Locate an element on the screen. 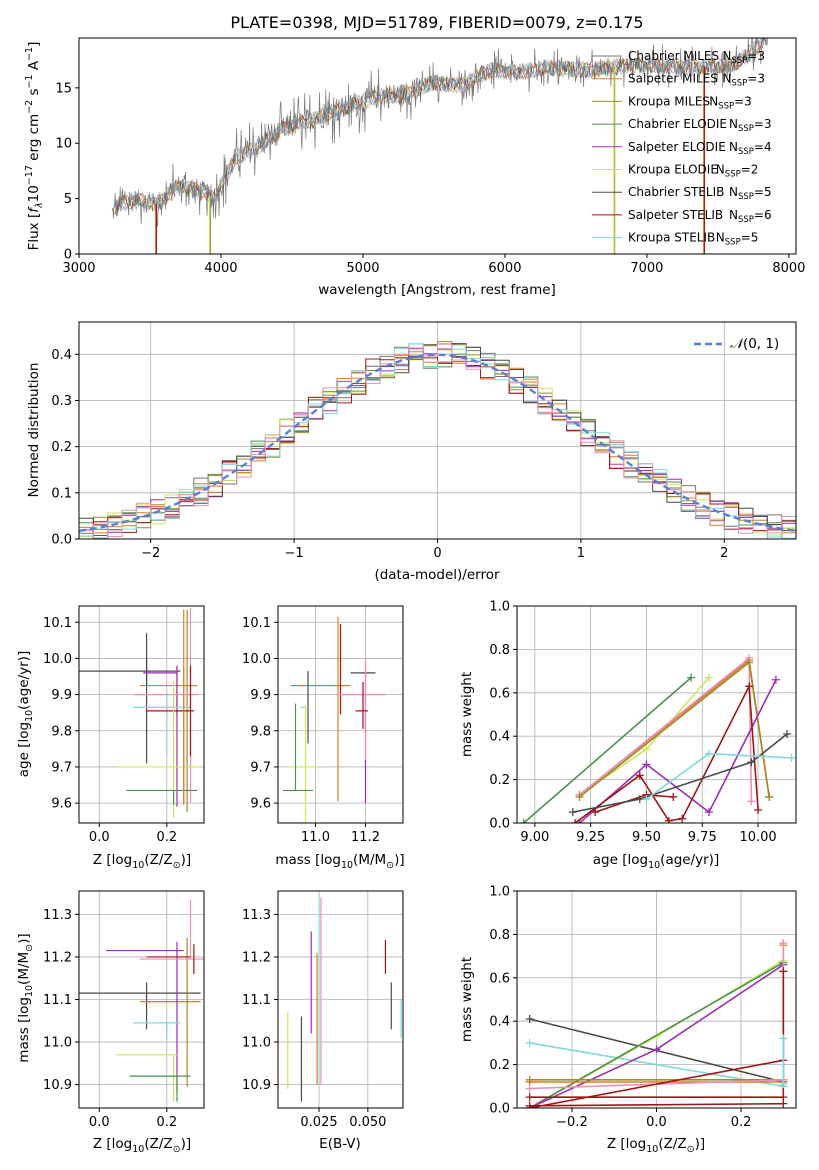 This screenshot has height=1170, width=819. x-tick-label: 9.75 is located at coordinates (702, 837).